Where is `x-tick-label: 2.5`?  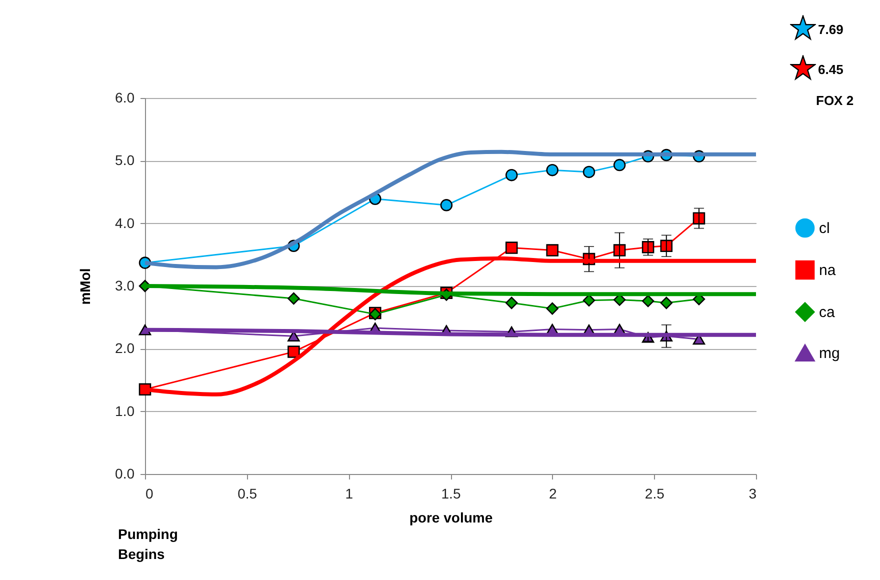 x-tick-label: 2.5 is located at coordinates (654, 494).